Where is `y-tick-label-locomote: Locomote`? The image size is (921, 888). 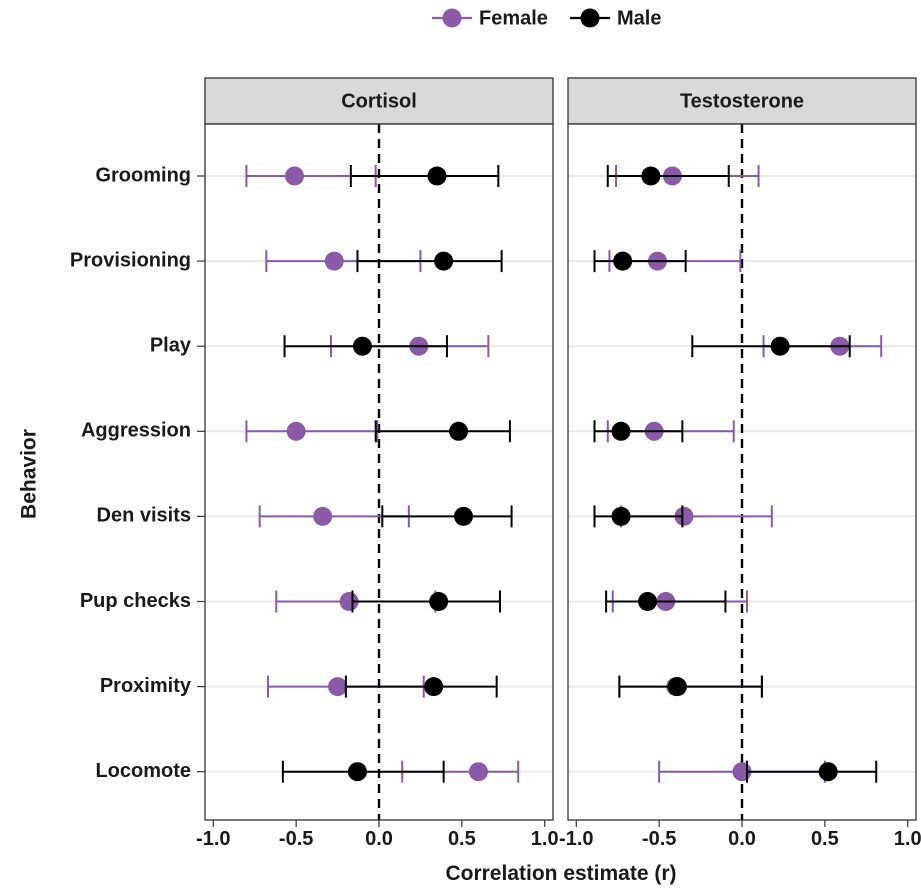
y-tick-label-locomote: Locomote is located at coordinates (143, 771).